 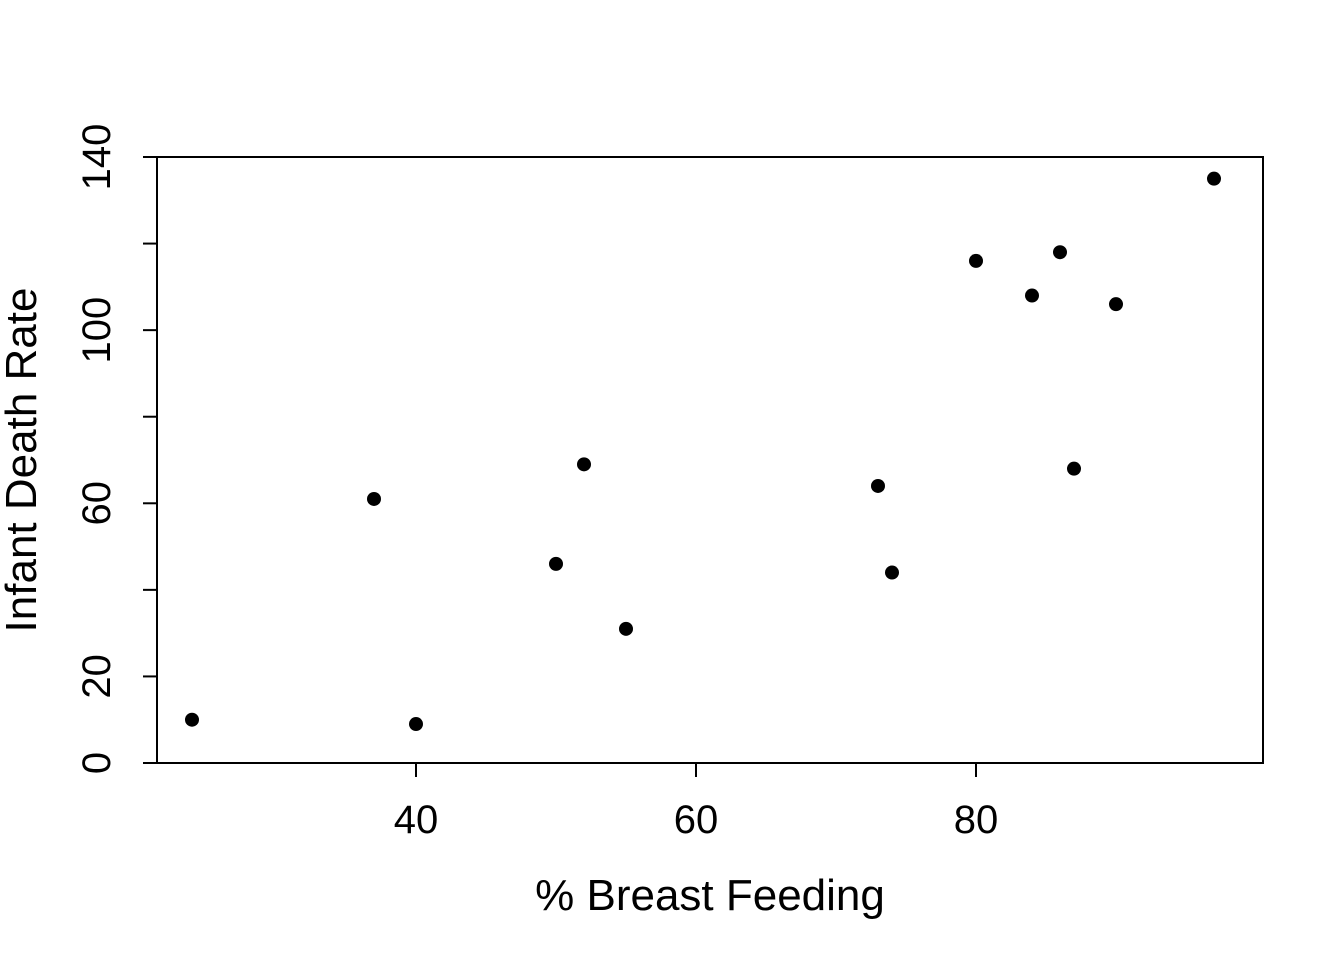 What do you see at coordinates (97, 676) in the screenshot?
I see `y-tick-label: 20` at bounding box center [97, 676].